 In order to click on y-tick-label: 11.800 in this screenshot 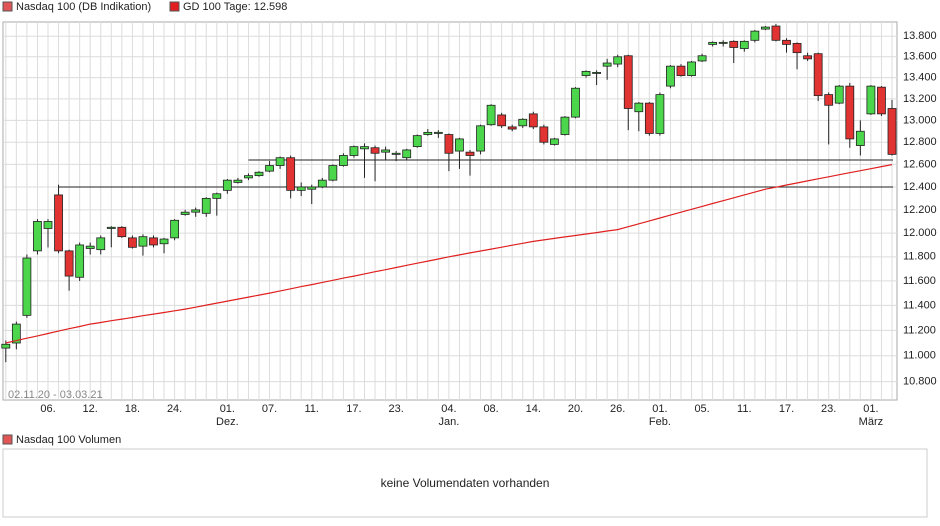, I will do `click(919, 257)`.